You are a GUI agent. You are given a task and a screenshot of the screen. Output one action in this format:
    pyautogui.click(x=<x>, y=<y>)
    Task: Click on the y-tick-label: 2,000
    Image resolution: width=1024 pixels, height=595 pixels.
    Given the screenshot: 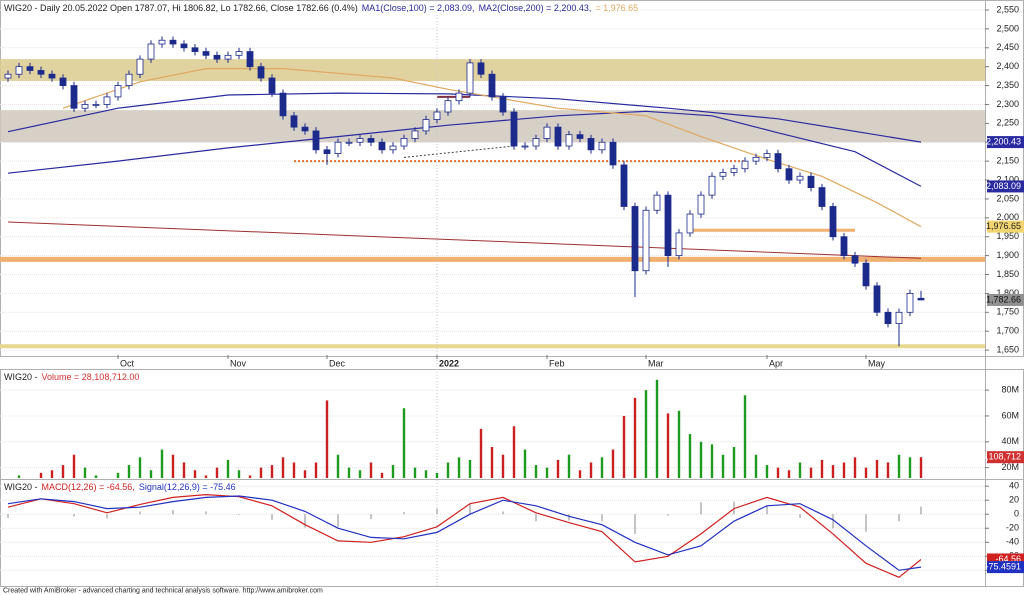 What is the action you would take?
    pyautogui.click(x=1007, y=217)
    